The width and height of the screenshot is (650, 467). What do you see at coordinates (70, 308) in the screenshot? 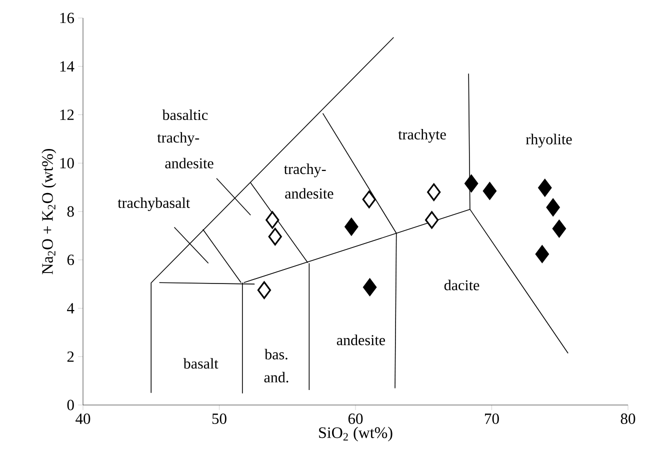
I see `y-tick-label: 4` at bounding box center [70, 308].